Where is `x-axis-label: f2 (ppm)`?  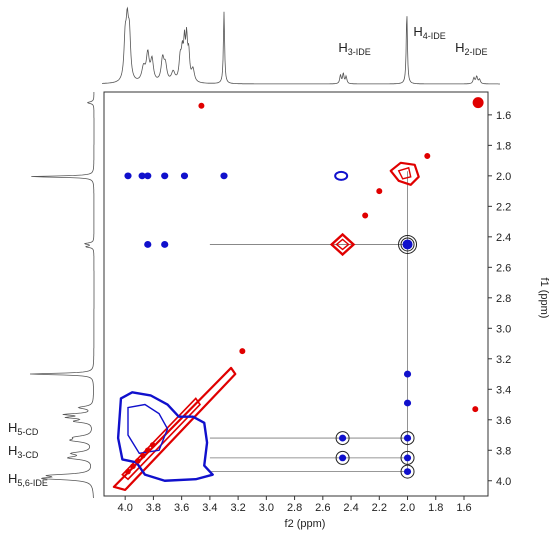 x-axis-label: f2 (ppm) is located at coordinates (305, 524).